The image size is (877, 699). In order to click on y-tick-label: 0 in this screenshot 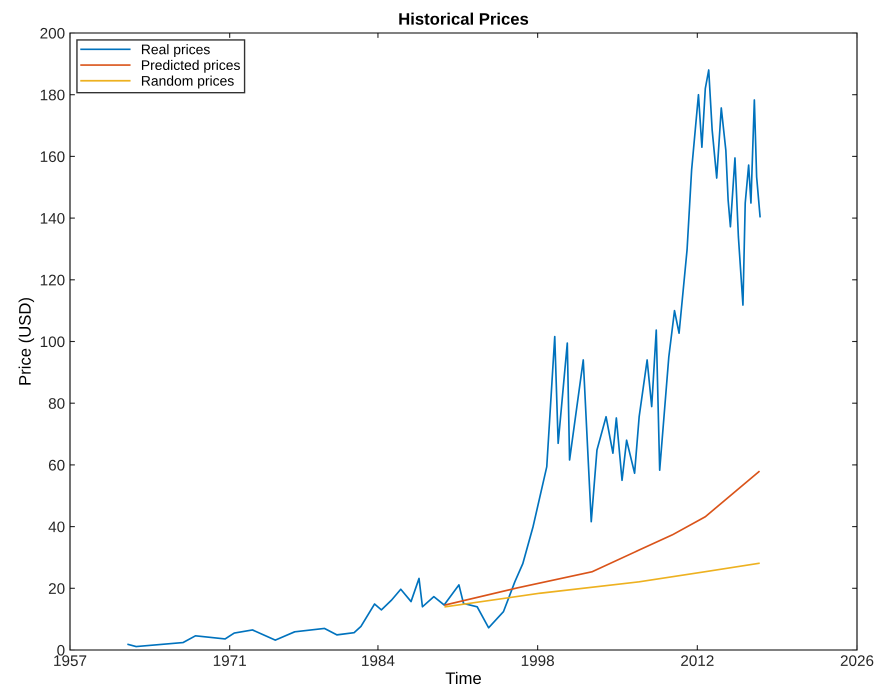, I will do `click(61, 650)`.